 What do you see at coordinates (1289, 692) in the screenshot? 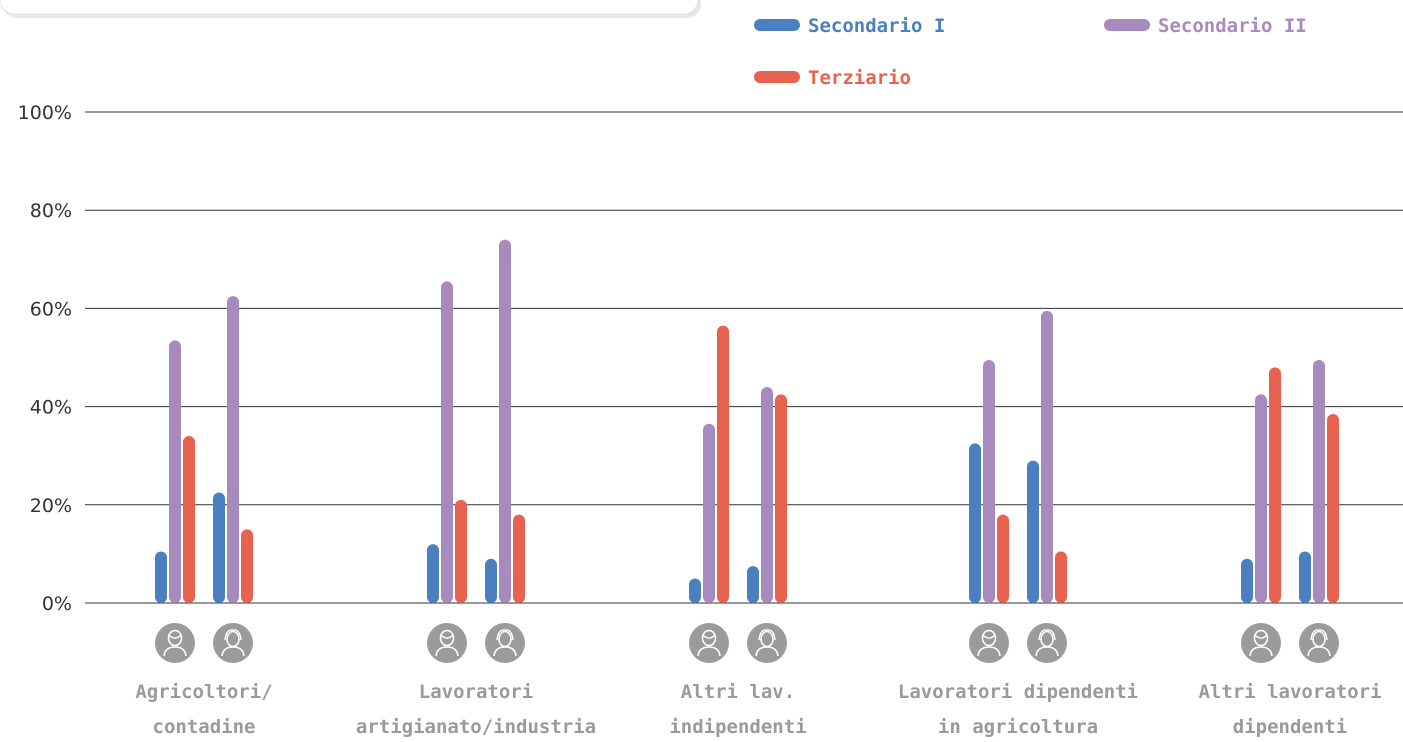
I see `category-label: Altri lavoratori` at bounding box center [1289, 692].